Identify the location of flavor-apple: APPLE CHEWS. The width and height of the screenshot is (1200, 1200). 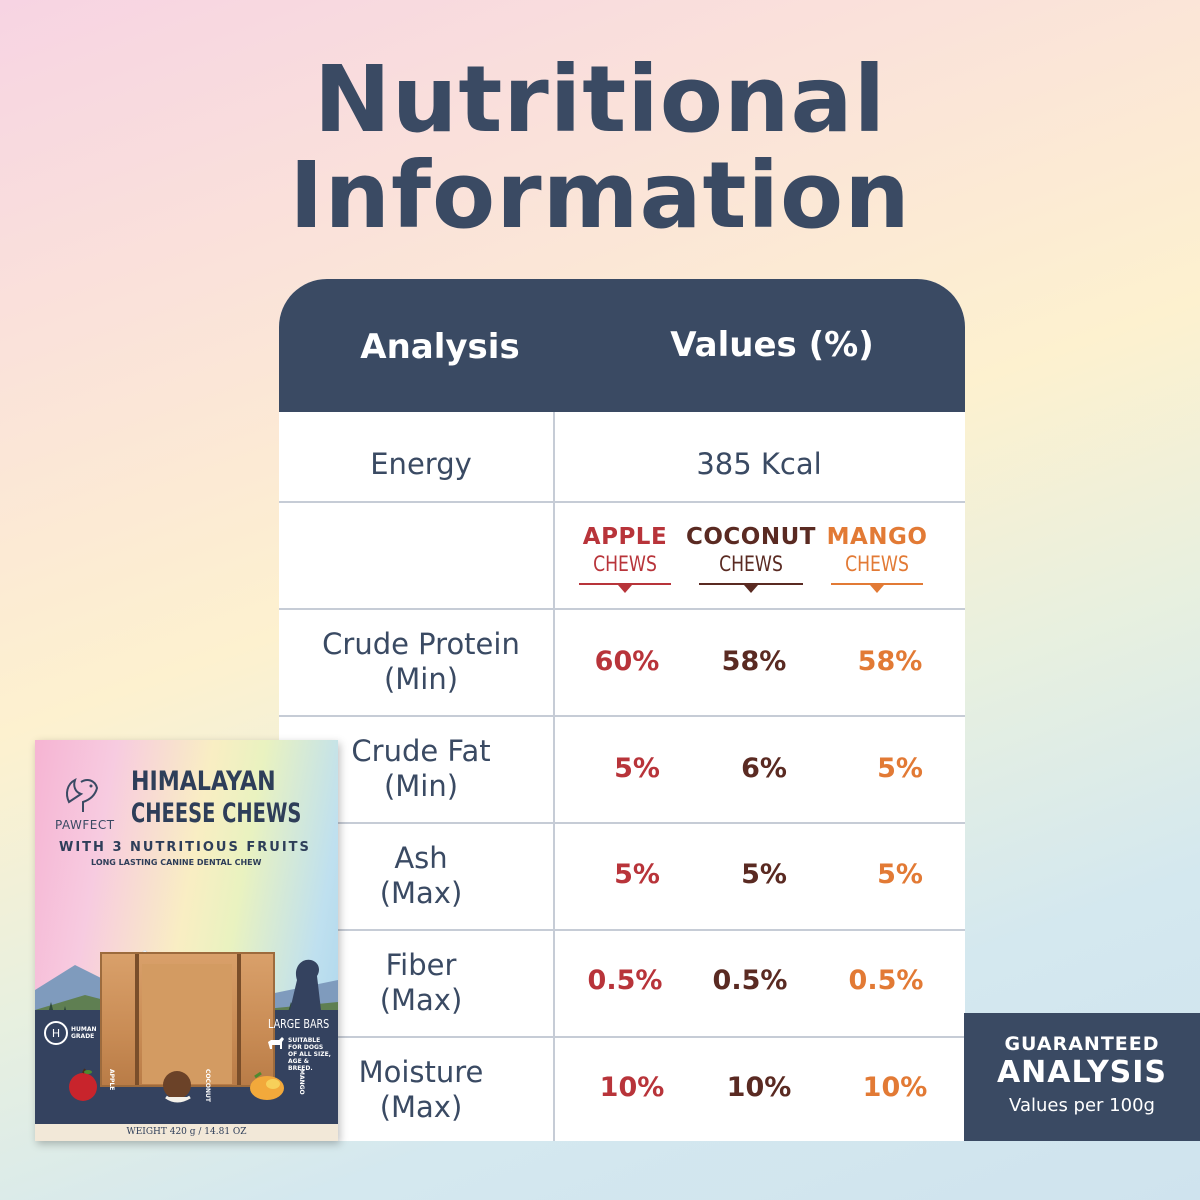
(625, 558).